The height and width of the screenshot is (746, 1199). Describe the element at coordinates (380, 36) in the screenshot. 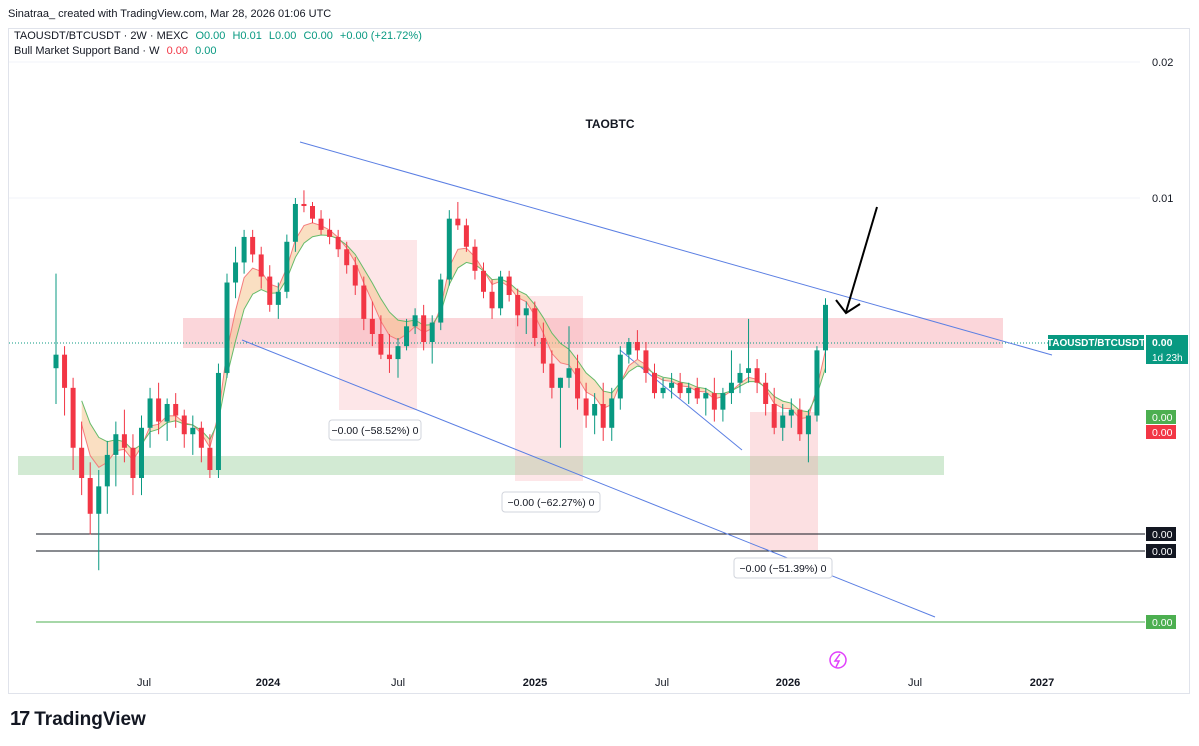

I see `ohlc-change: +0.00 (+21.72%)` at that location.